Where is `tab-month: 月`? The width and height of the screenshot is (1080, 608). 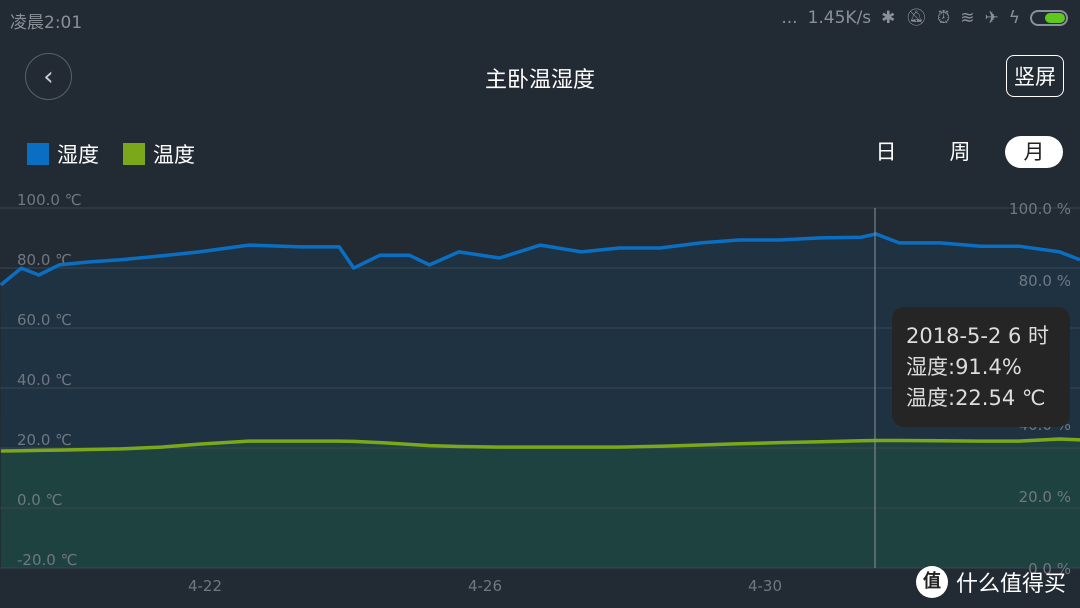 tab-month: 月 is located at coordinates (1034, 152).